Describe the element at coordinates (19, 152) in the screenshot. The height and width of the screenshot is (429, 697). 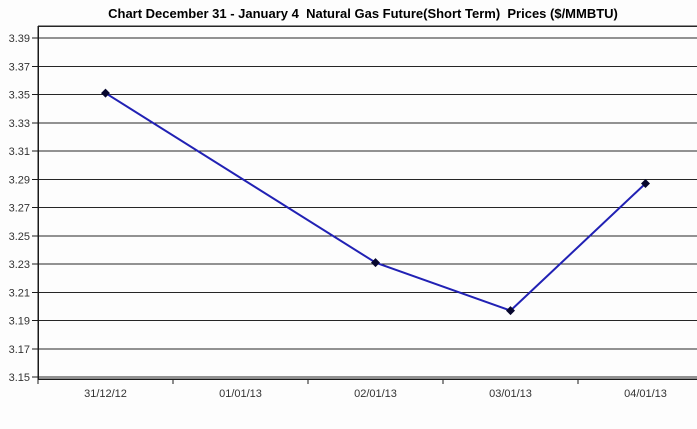
I see `y-axis-tick-label: 3.31` at that location.